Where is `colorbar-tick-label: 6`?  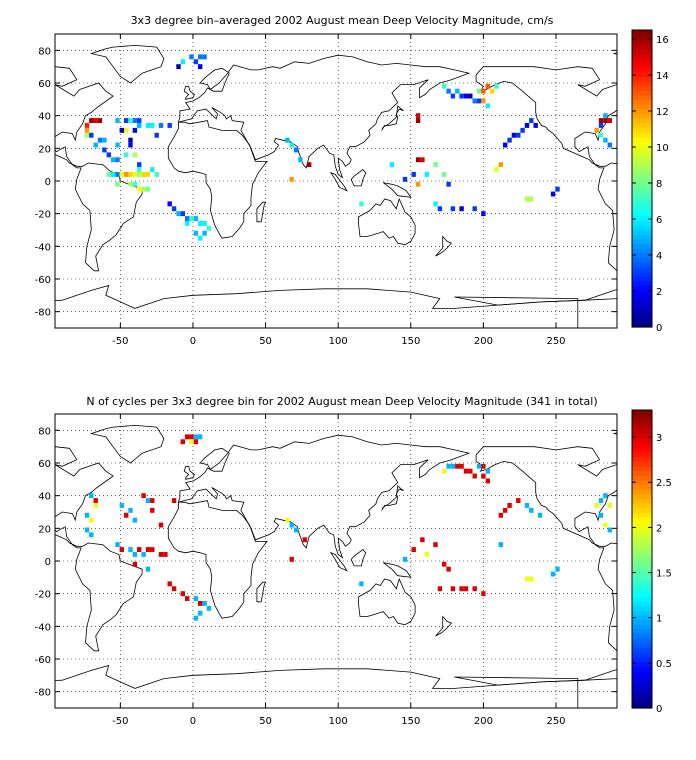 colorbar-tick-label: 6 is located at coordinates (659, 220).